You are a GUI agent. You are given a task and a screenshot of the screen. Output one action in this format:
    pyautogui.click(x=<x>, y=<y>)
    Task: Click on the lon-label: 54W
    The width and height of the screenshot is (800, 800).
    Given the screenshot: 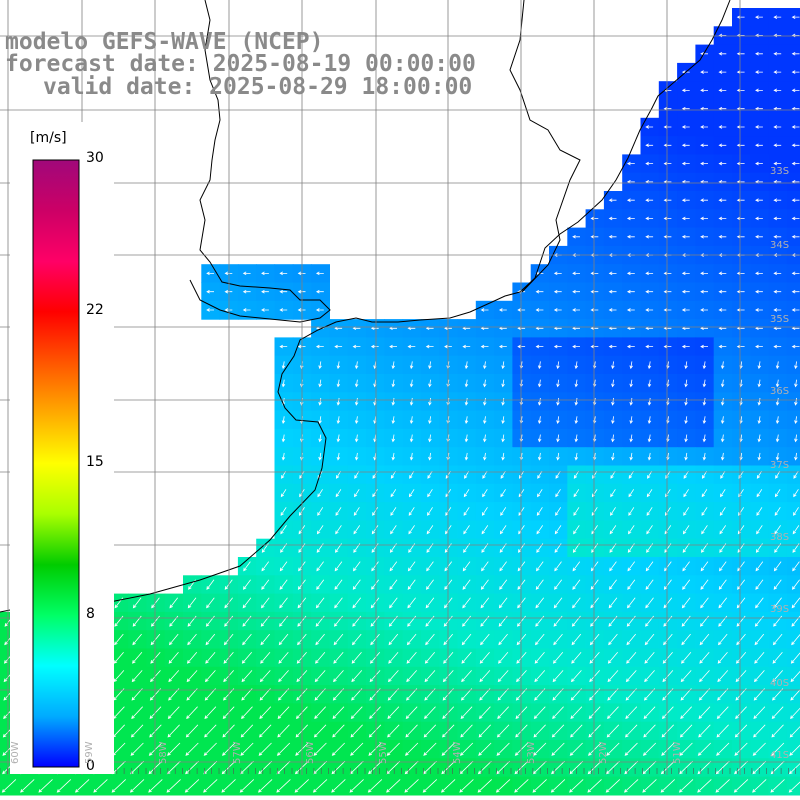 What is the action you would take?
    pyautogui.click(x=457, y=752)
    